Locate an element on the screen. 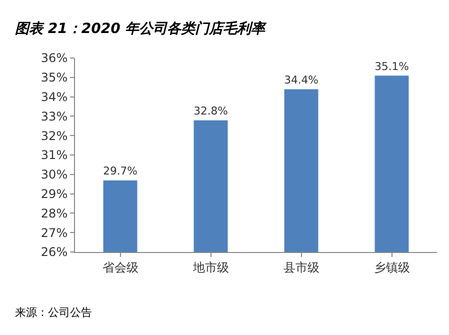 Image resolution: width=449 pixels, height=335 pixels. y-tick-label: 34% is located at coordinates (54, 97).